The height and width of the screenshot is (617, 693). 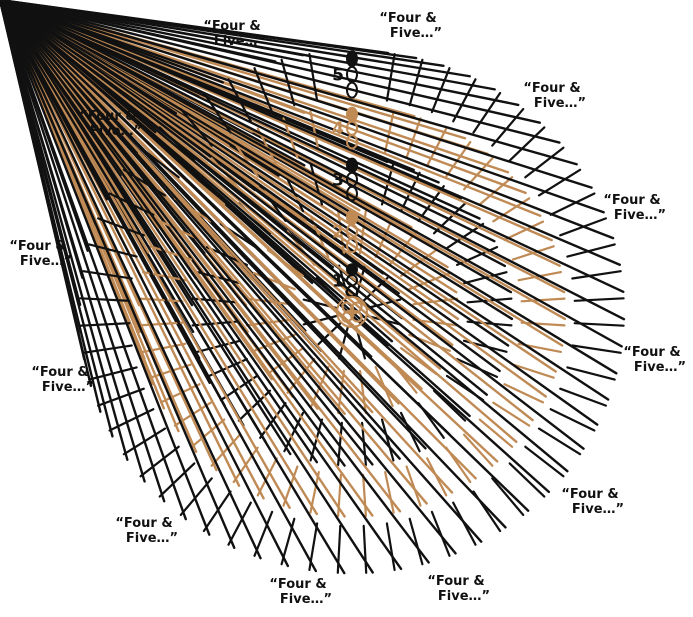 I want to click on magic-ring-icon, so click(x=352, y=312).